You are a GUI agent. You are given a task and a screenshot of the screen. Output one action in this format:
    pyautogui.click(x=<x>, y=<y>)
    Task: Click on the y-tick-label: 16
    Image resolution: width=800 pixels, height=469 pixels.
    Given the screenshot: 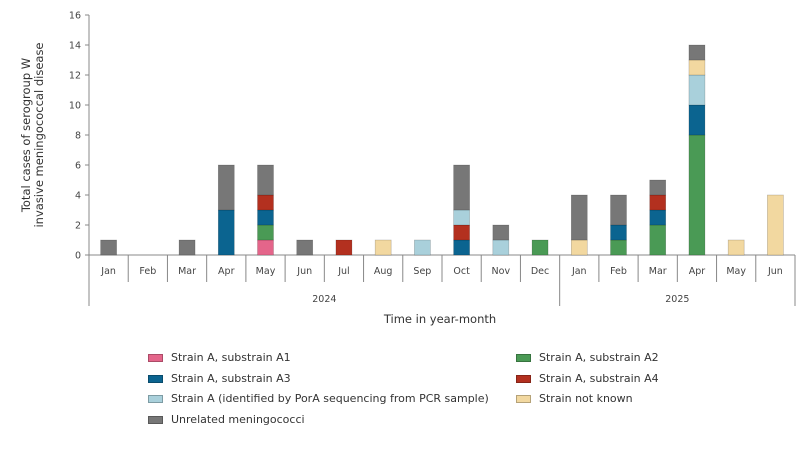 What is the action you would take?
    pyautogui.click(x=75, y=16)
    